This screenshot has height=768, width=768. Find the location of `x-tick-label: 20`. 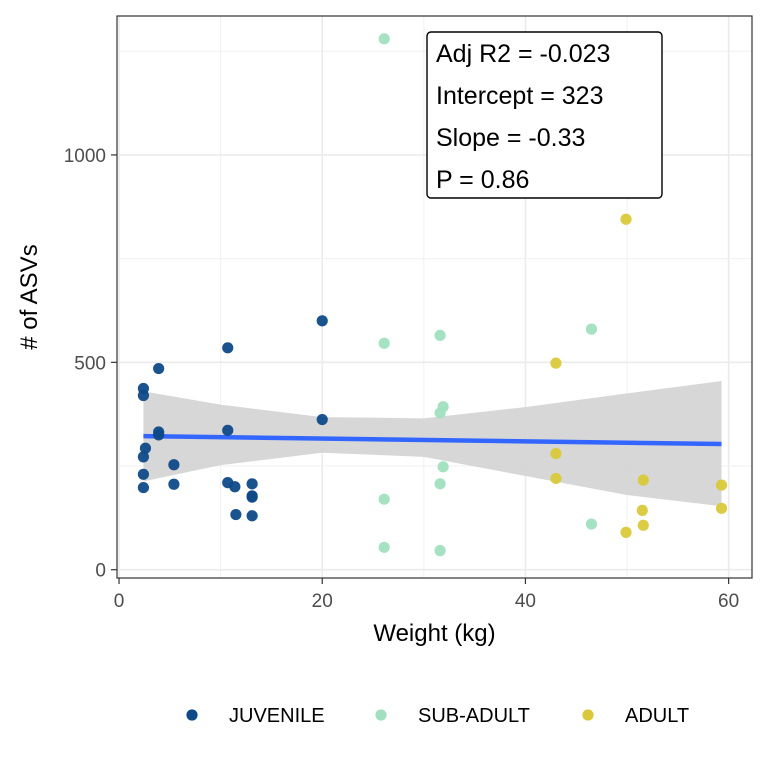

x-tick-label: 20 is located at coordinates (322, 601).